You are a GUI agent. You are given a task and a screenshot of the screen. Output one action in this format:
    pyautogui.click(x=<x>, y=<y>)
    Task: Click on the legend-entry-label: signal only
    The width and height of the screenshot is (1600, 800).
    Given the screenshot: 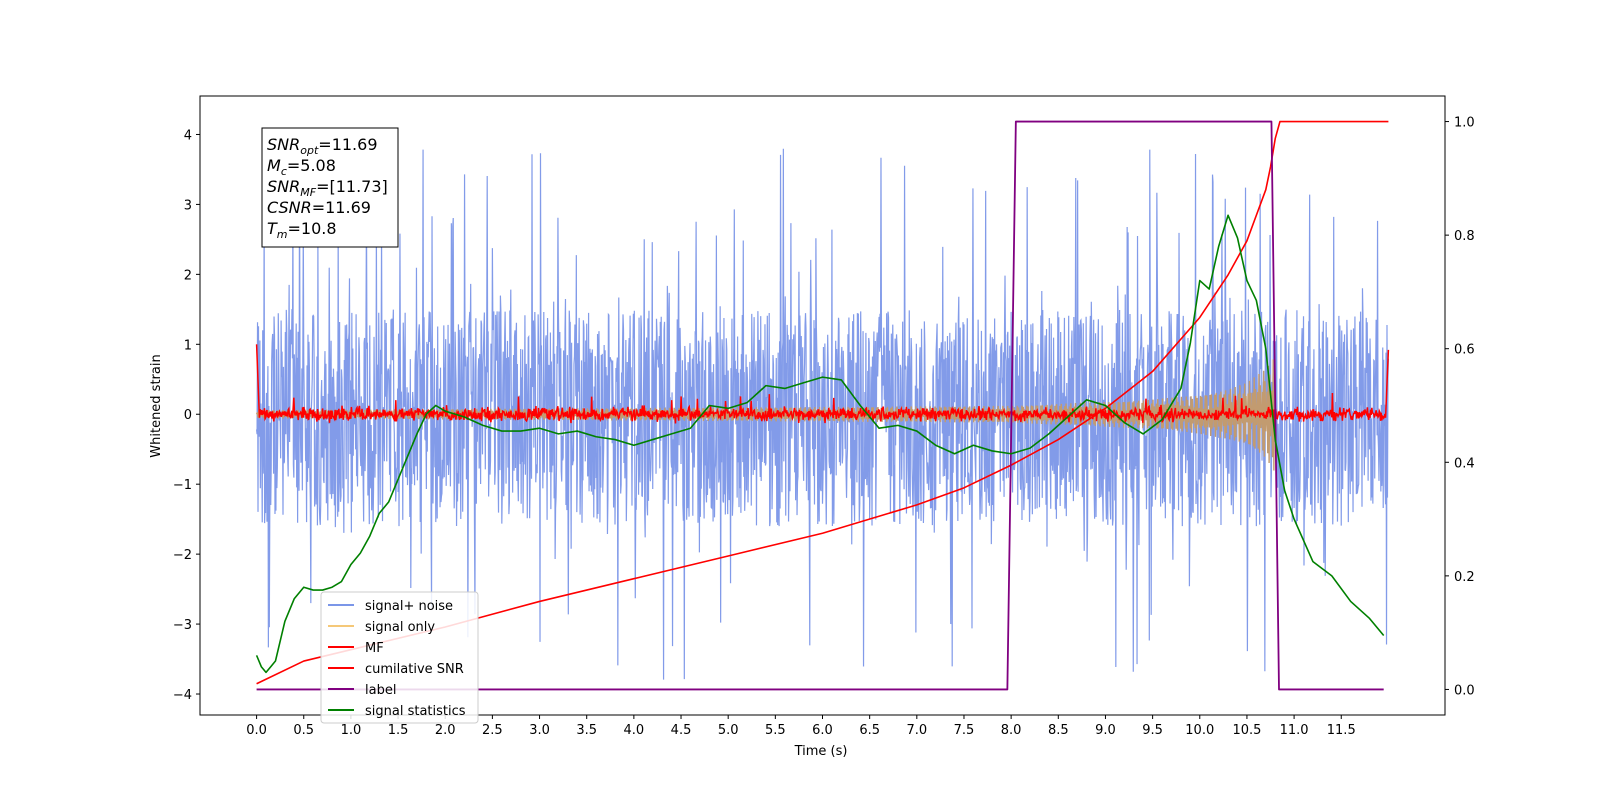 What is the action you would take?
    pyautogui.click(x=400, y=627)
    